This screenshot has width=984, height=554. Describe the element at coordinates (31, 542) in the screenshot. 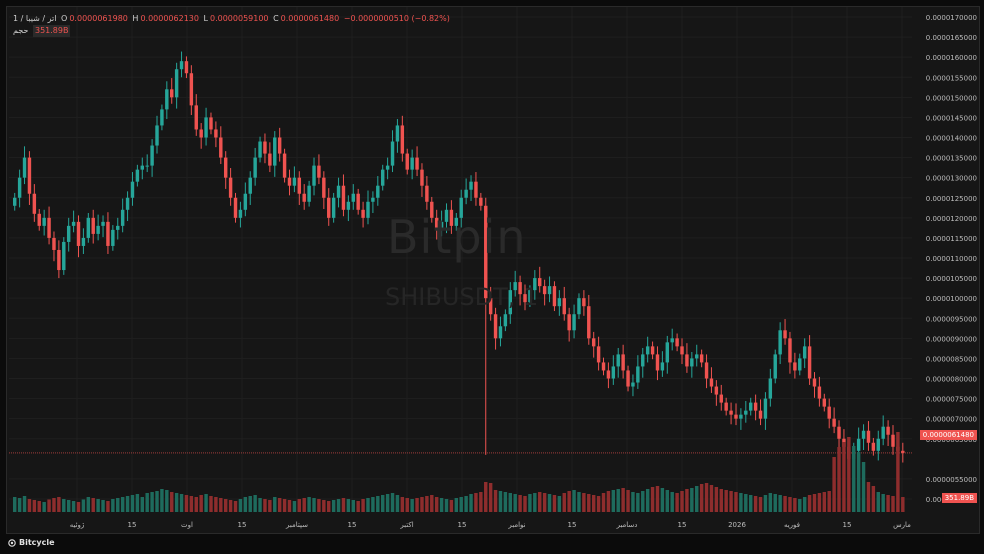

I see `footer-logo: Bitcycle` at that location.